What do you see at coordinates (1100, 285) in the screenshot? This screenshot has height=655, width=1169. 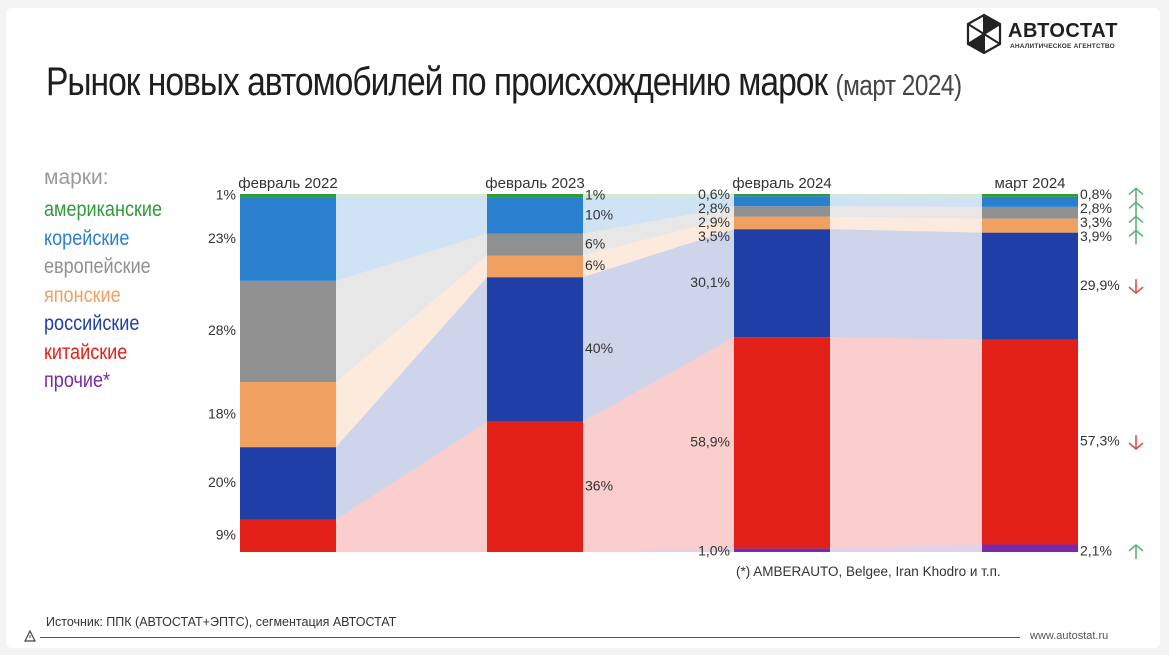 I see `data-label-российские-3: 29,9%` at bounding box center [1100, 285].